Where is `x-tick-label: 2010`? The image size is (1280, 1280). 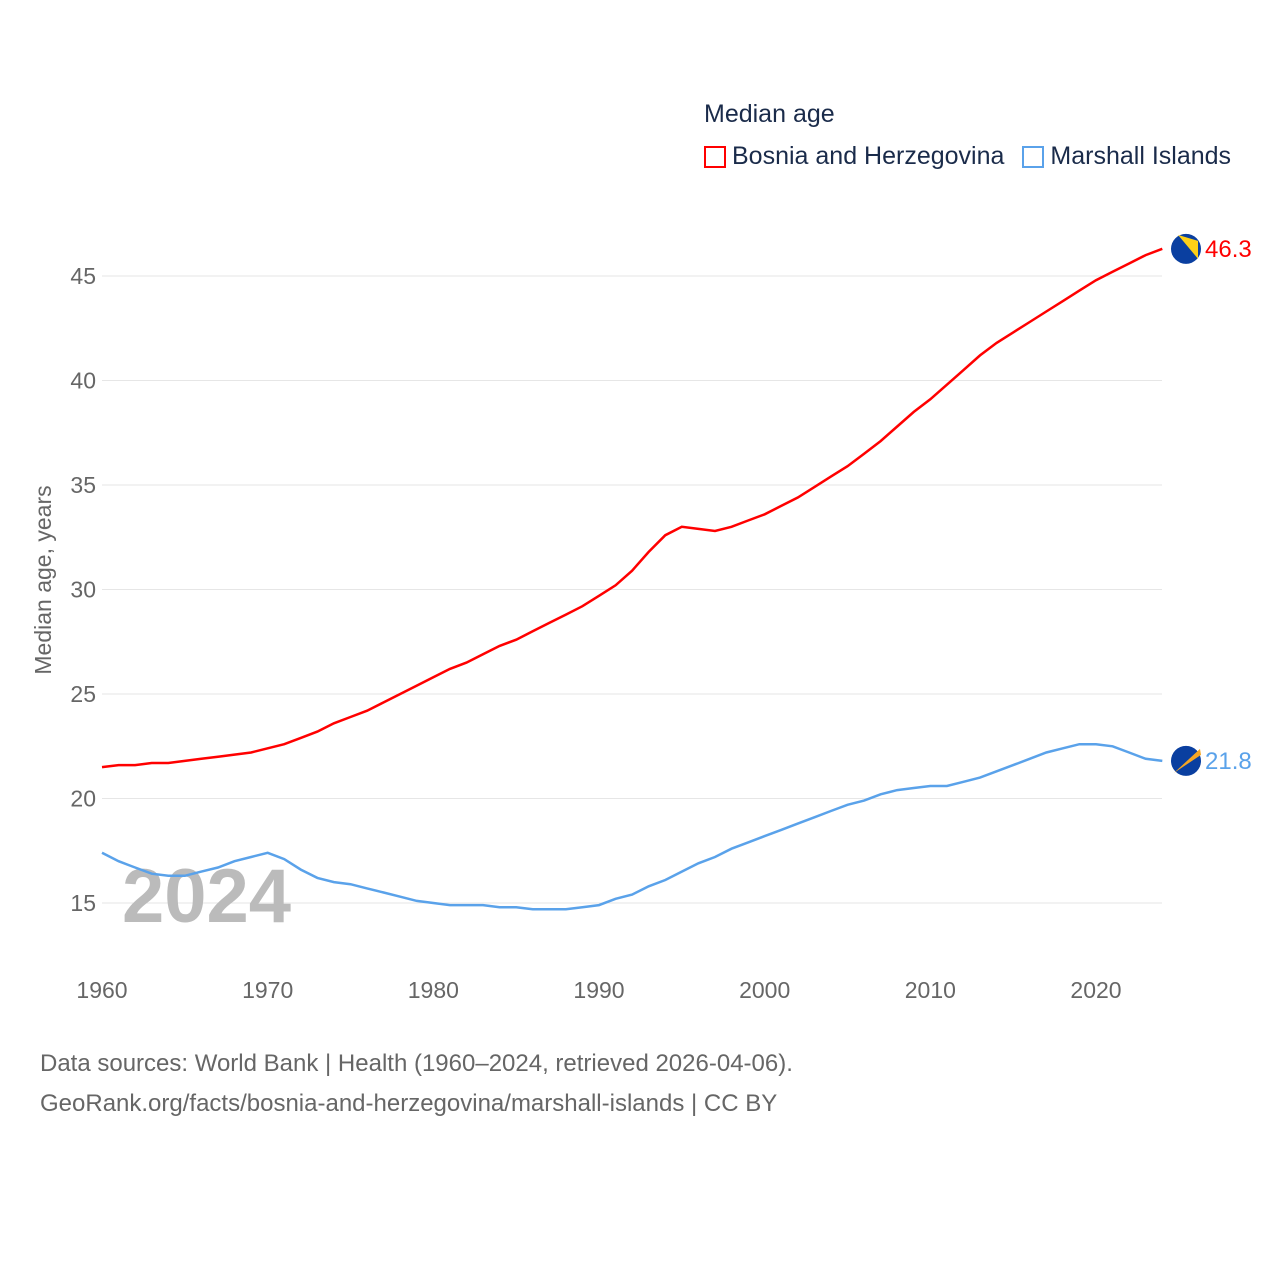
x-tick-label: 2010 is located at coordinates (930, 990).